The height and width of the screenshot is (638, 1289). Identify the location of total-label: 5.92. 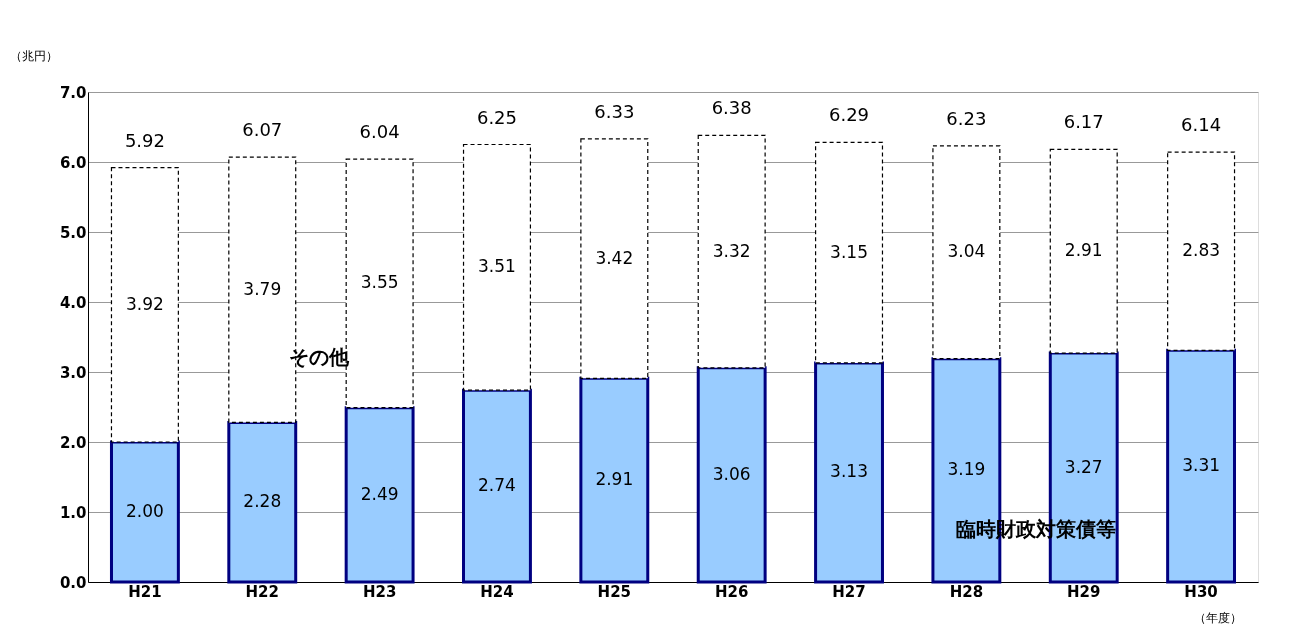
(144, 140).